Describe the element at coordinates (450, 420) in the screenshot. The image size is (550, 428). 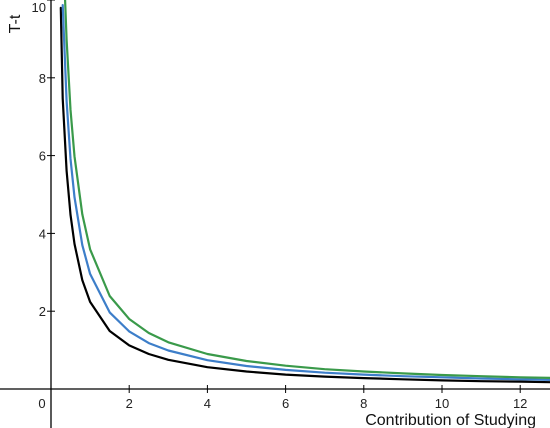
I see `x-axis-title: Contribution of Studying` at that location.